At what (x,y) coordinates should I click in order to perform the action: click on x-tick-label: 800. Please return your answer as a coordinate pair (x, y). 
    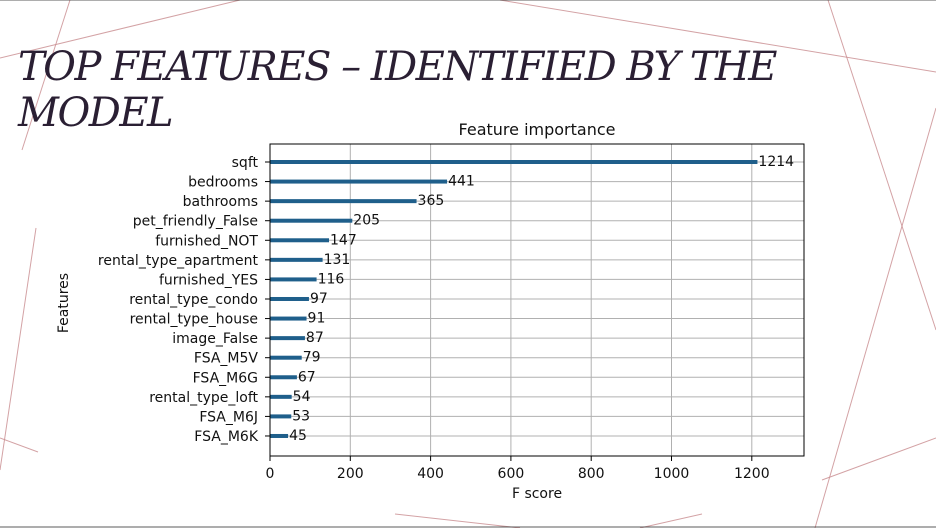
    Looking at the image, I should click on (591, 474).